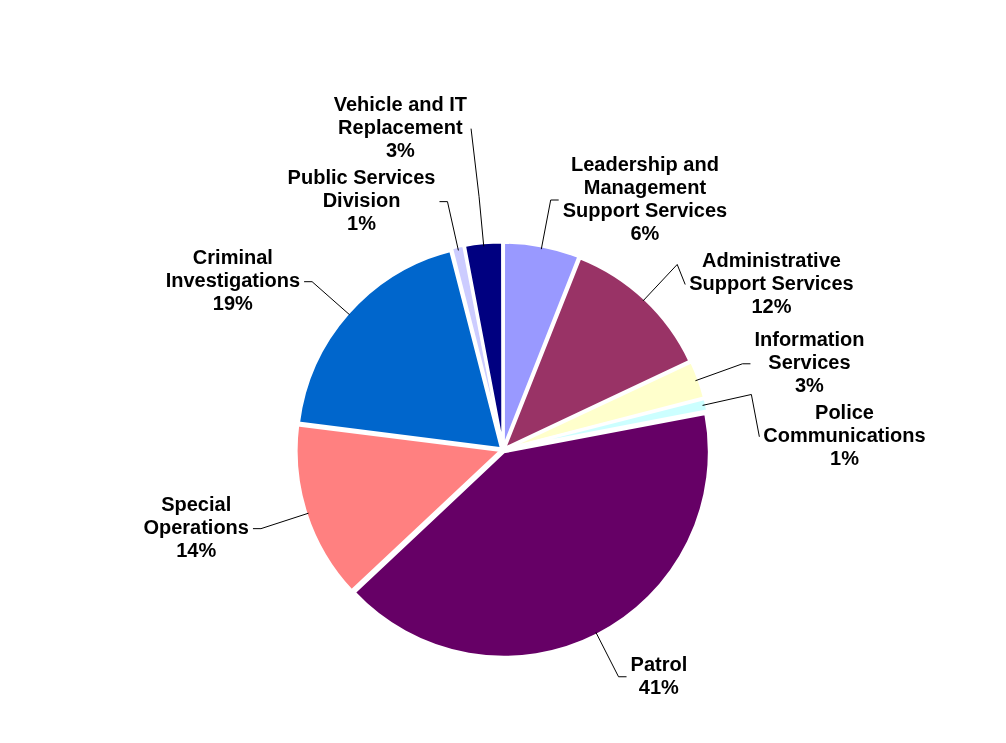  I want to click on slice-label: Patrol, so click(659, 663).